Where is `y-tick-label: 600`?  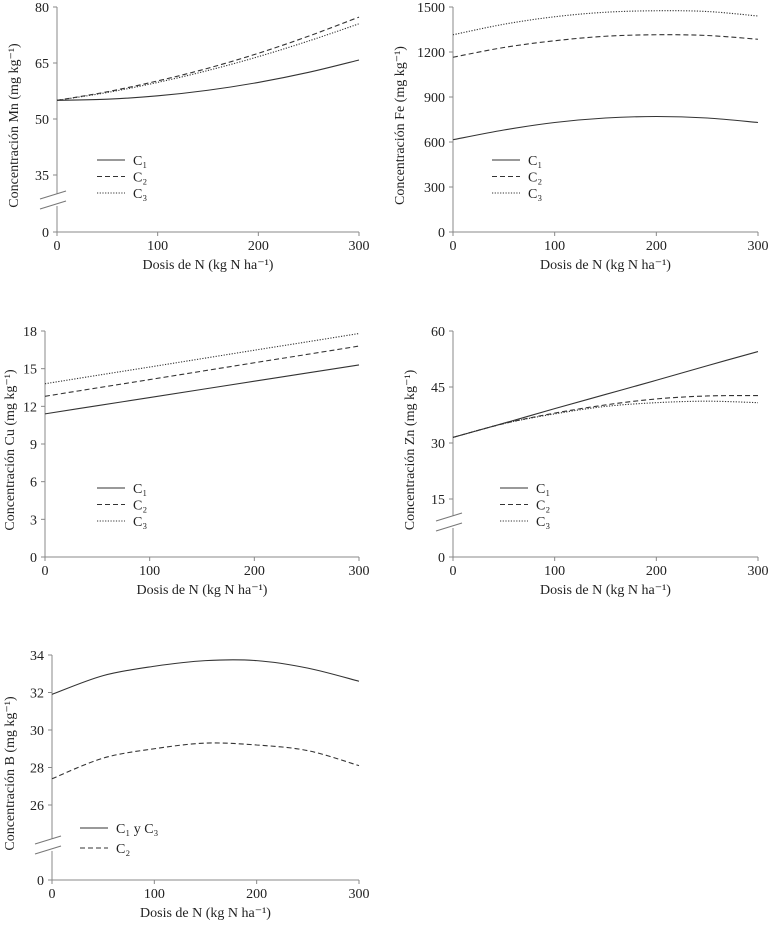 y-tick-label: 600 is located at coordinates (434, 143).